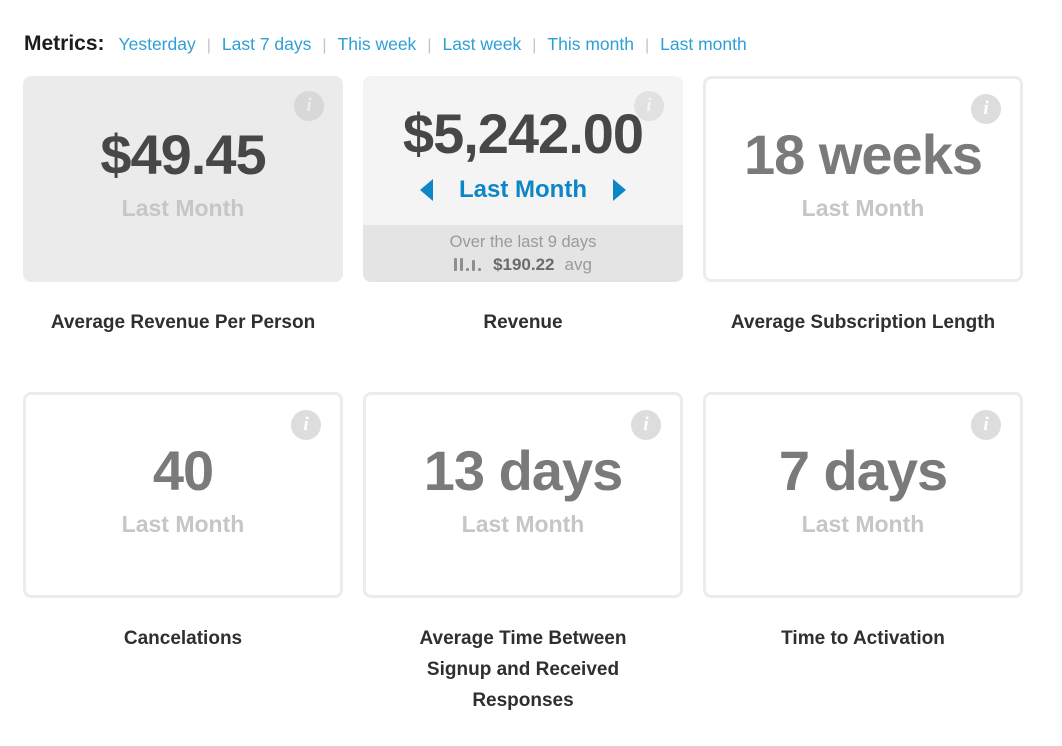  I want to click on metric-value: 40, so click(183, 470).